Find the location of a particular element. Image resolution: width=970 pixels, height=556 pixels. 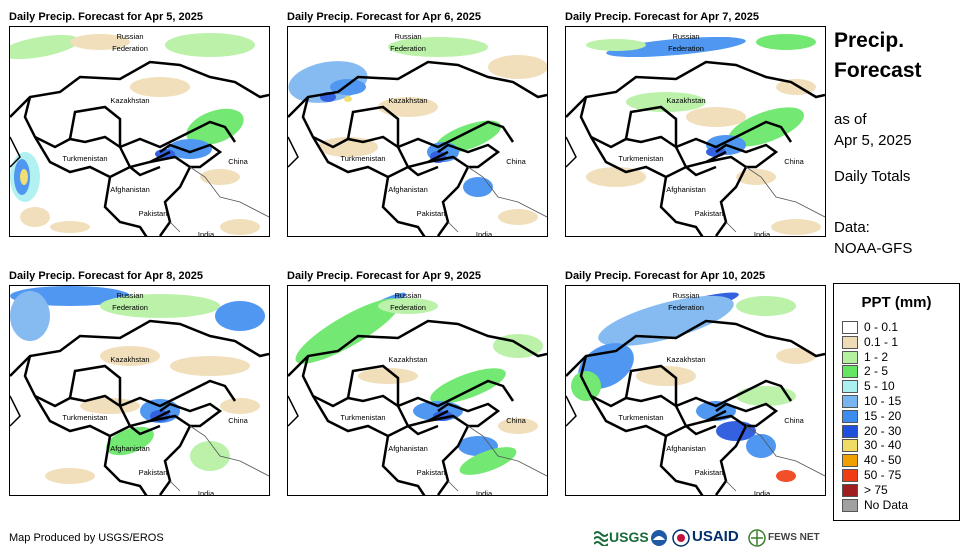

legend-label: 50 - 75 is located at coordinates (883, 475).